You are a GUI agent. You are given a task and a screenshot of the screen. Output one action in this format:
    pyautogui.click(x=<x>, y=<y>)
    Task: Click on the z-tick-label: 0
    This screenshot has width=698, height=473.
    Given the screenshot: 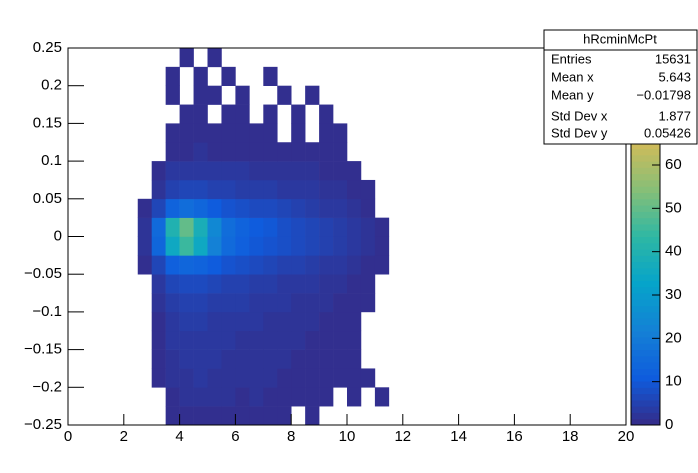 What is the action you would take?
    pyautogui.click(x=669, y=424)
    